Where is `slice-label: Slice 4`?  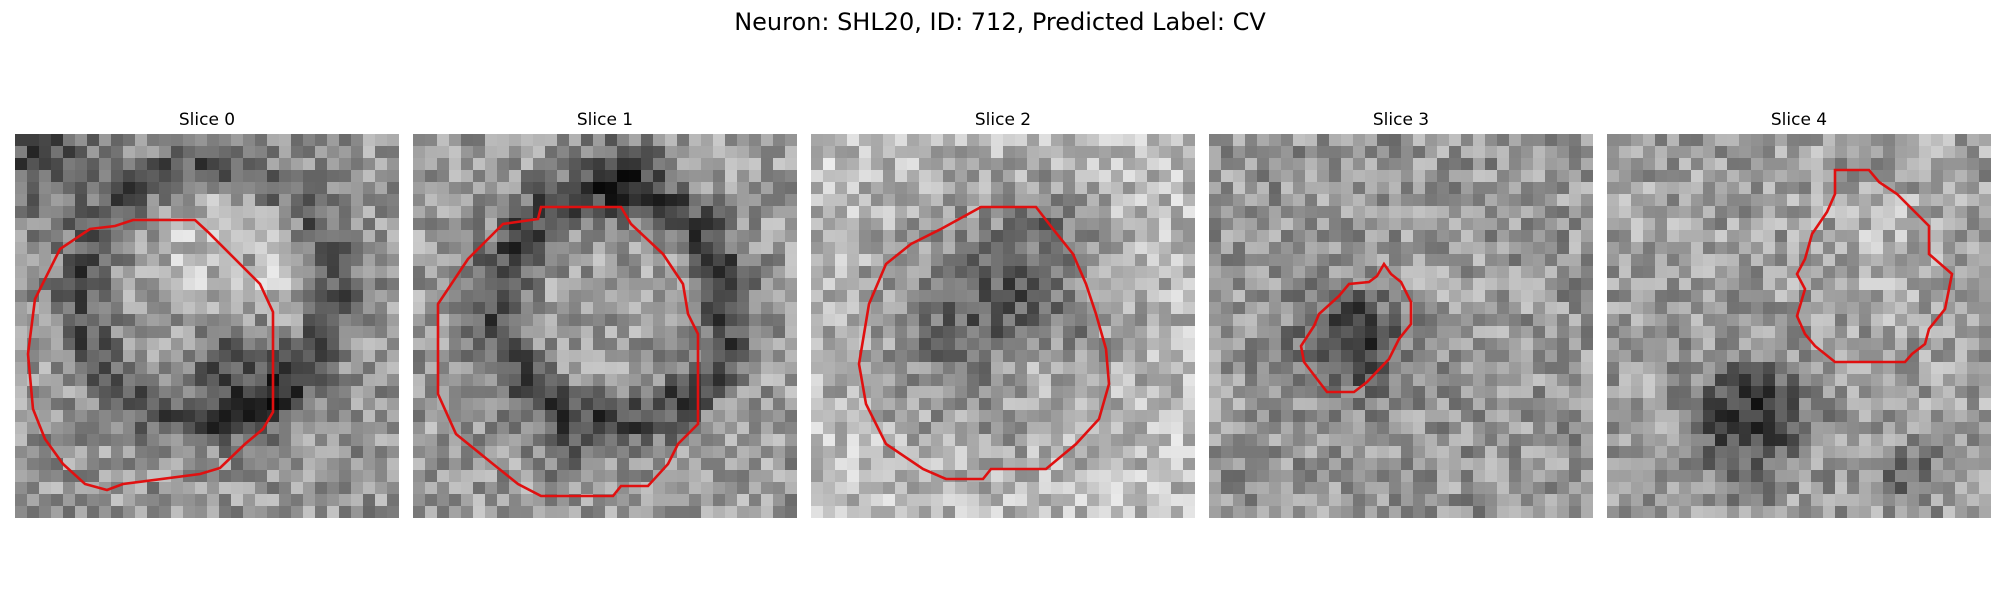
slice-label: Slice 4 is located at coordinates (1799, 120).